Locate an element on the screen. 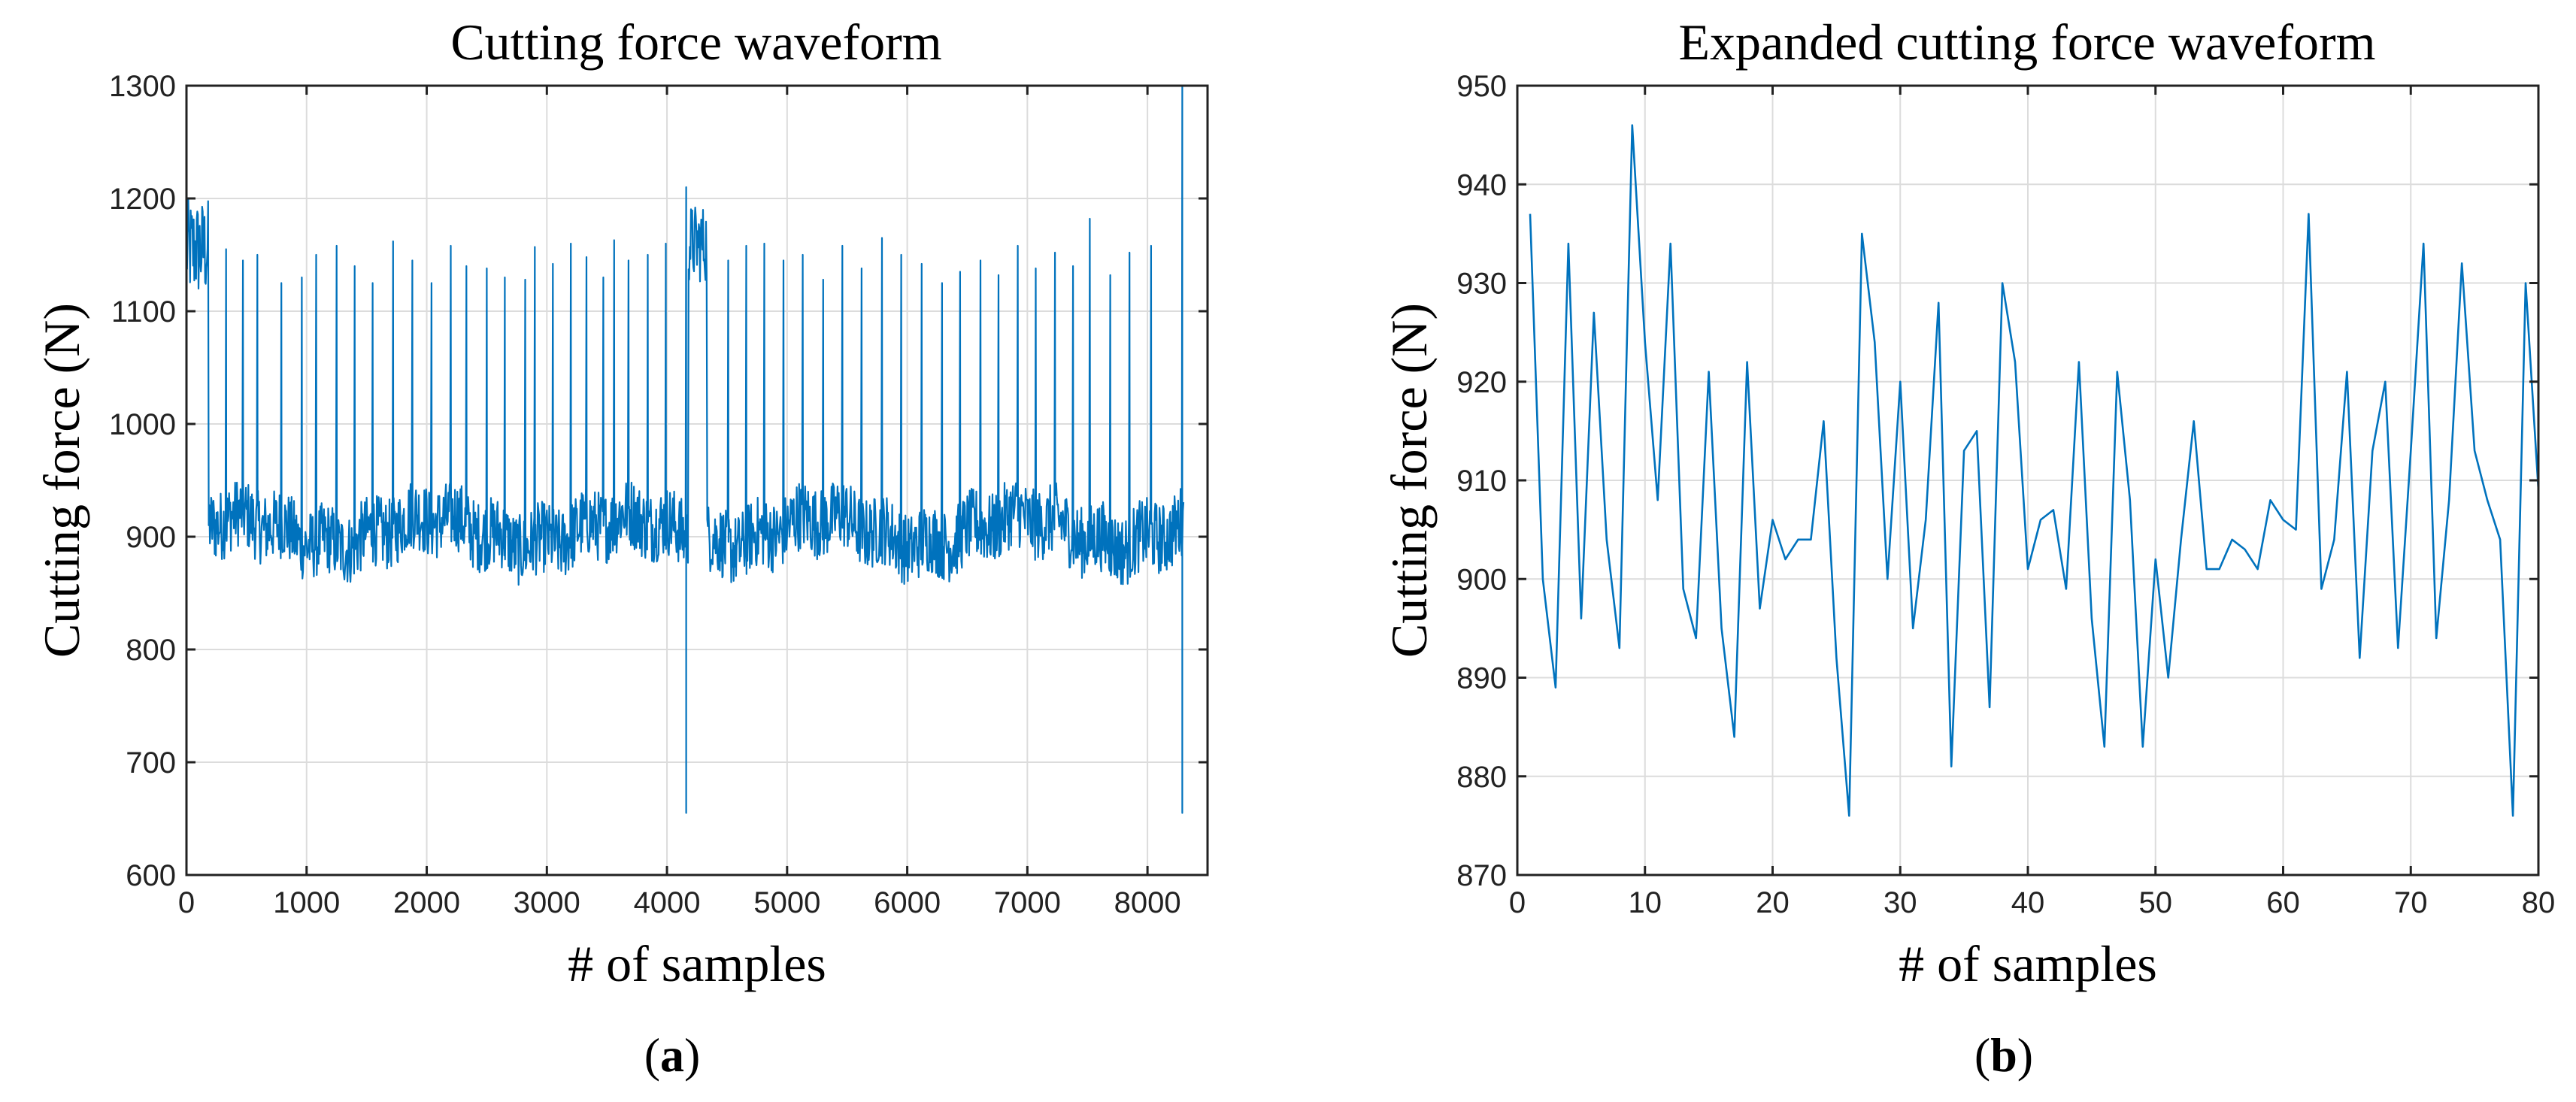  y-tick-label: 600 is located at coordinates (151, 875).